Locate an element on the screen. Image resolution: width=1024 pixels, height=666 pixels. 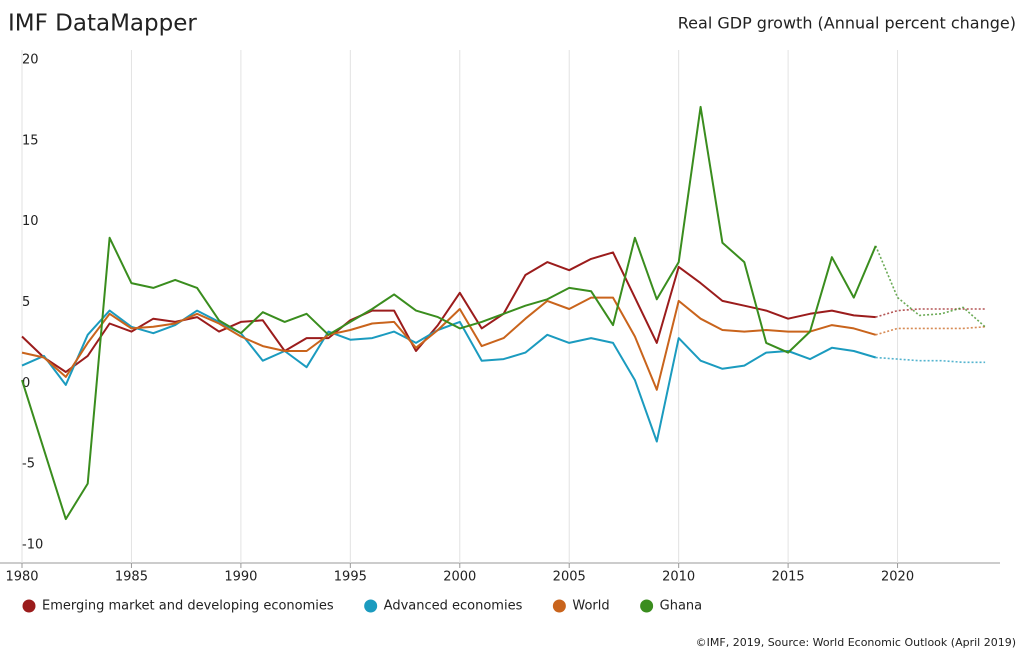
legend-label: Ghana is located at coordinates (681, 606).